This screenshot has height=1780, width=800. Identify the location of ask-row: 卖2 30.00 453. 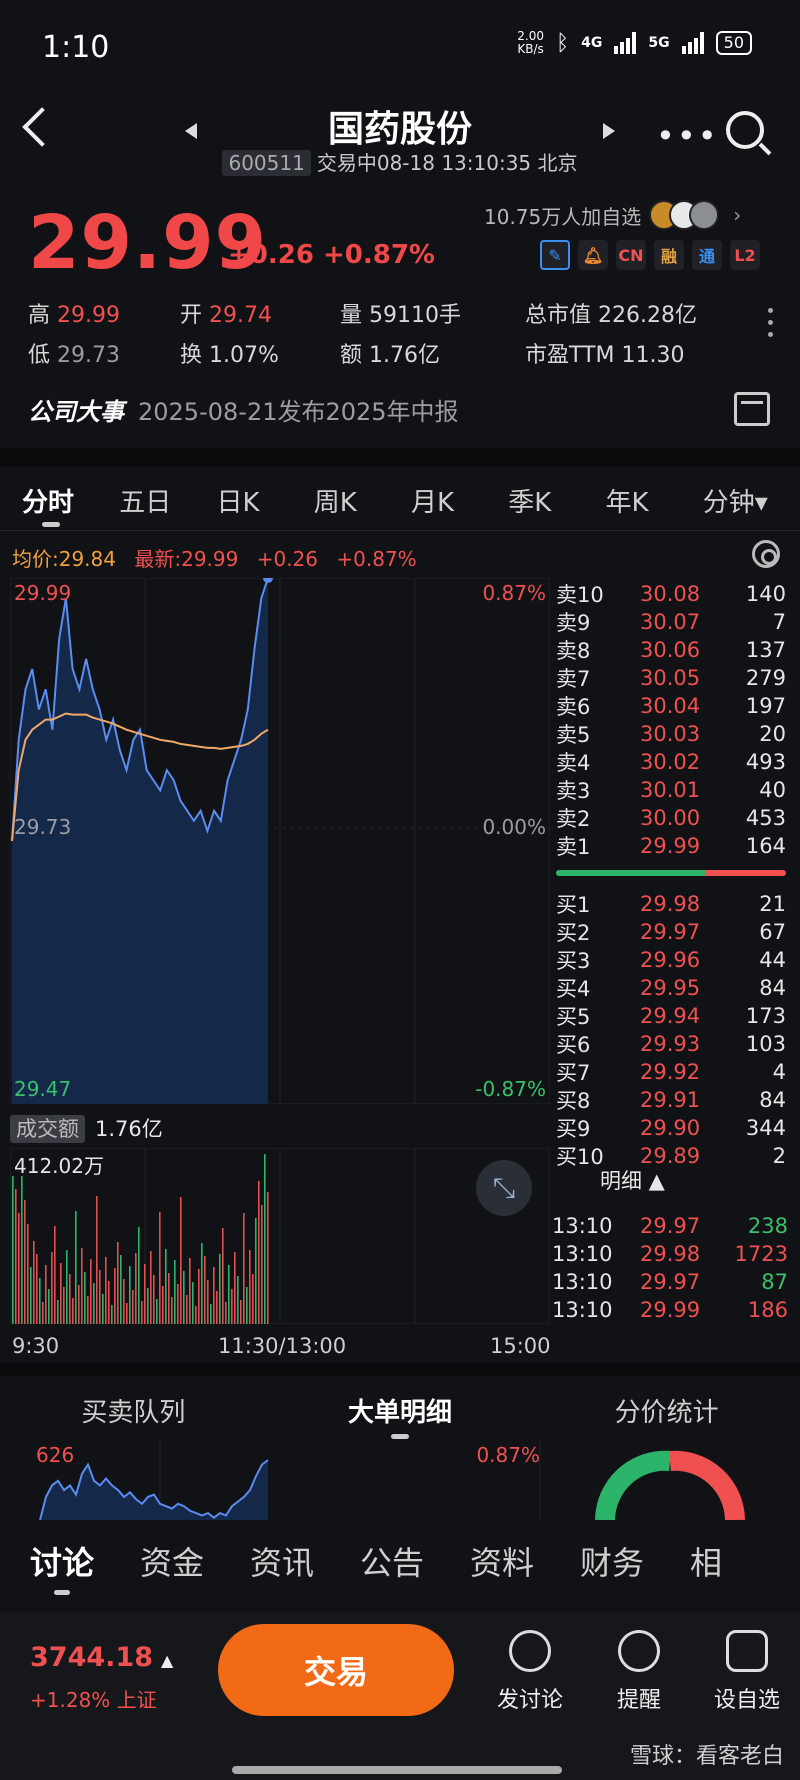
(671, 818).